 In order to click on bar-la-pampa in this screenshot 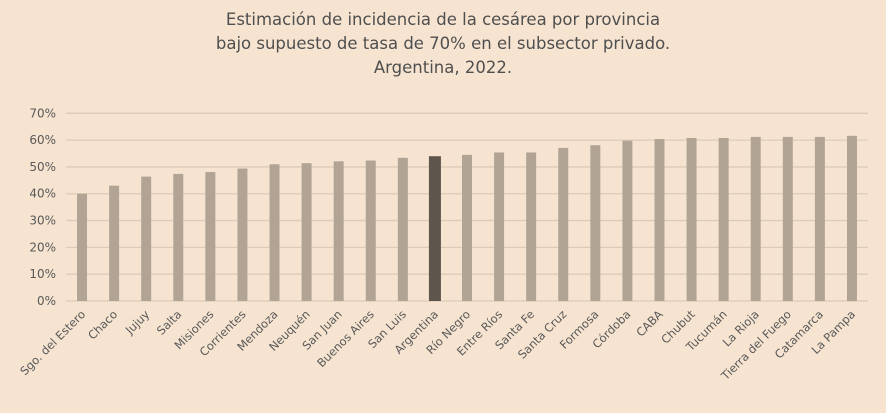, I will do `click(851, 218)`.